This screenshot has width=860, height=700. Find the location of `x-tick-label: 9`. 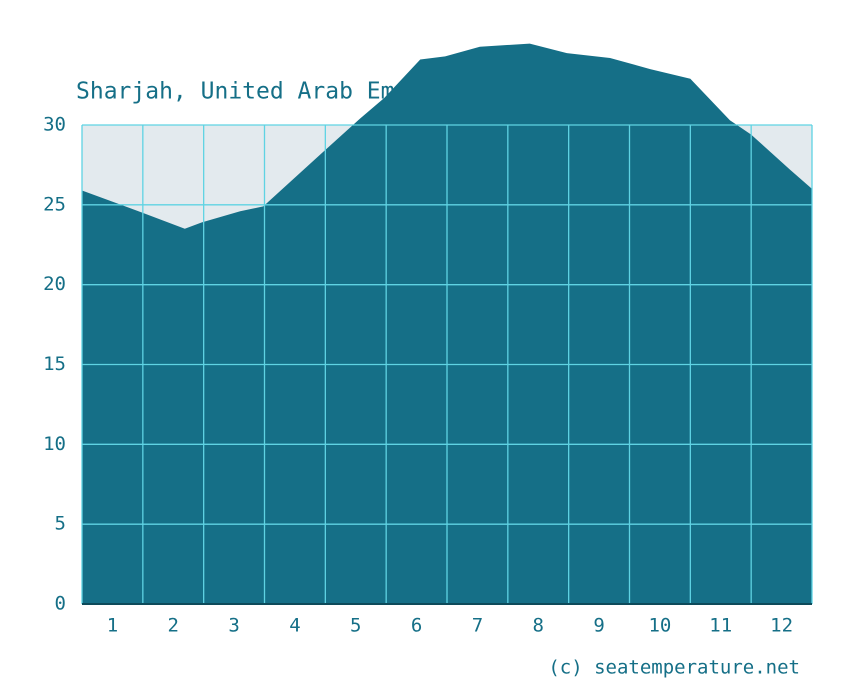

x-tick-label: 9 is located at coordinates (598, 626).